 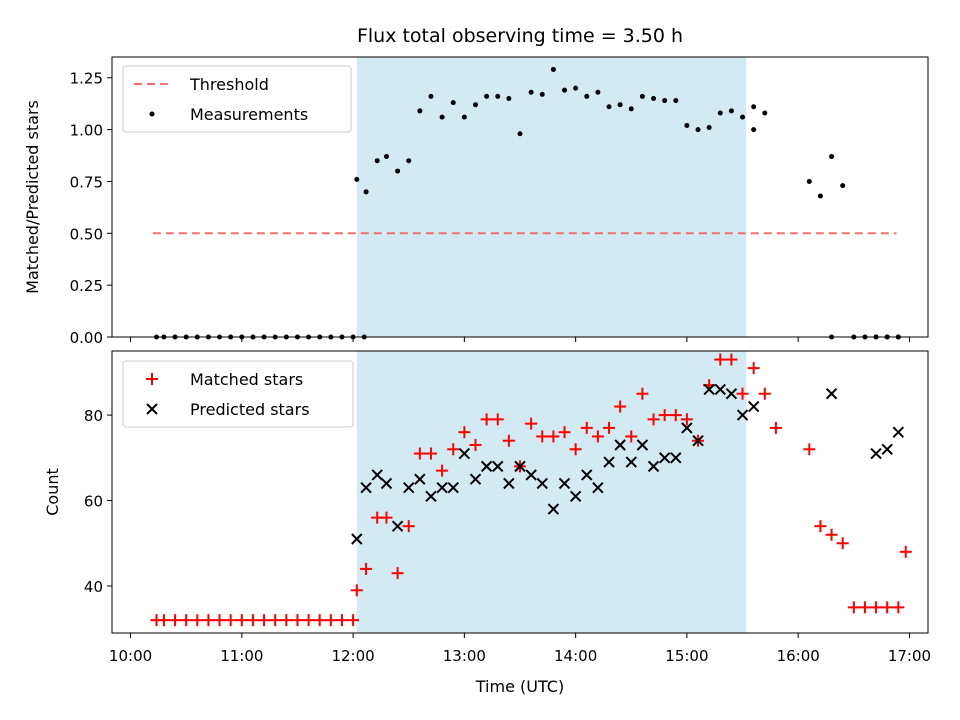 What do you see at coordinates (520, 649) in the screenshot?
I see `bottom-x-axis: 10:00 11:00 12:00 13:00 14:00 15:00 16:00 17:00` at bounding box center [520, 649].